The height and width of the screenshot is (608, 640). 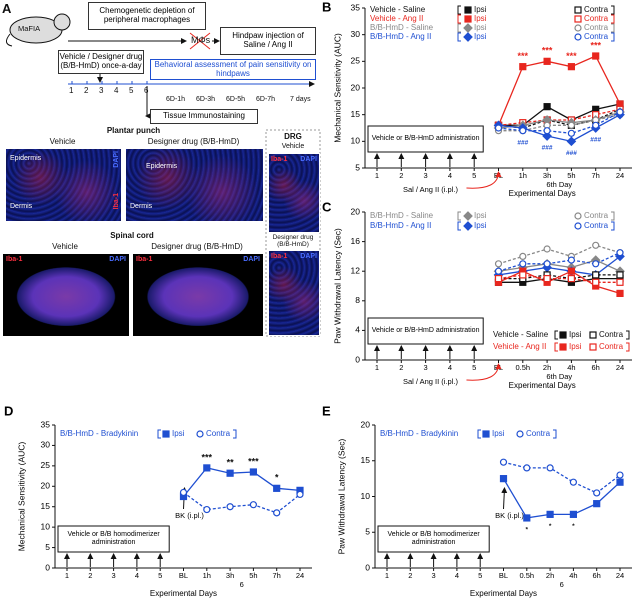 I want to click on y-axis-label: Mechanical Sensitivity (AUC), so click(x=21, y=497).